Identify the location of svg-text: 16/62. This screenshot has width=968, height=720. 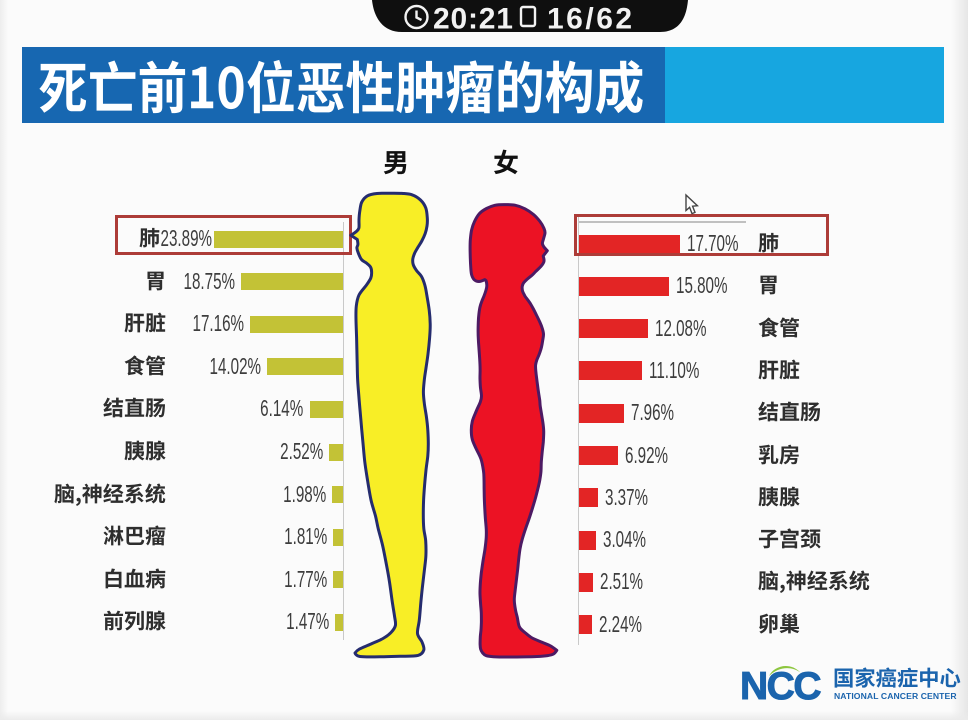
(591, 19).